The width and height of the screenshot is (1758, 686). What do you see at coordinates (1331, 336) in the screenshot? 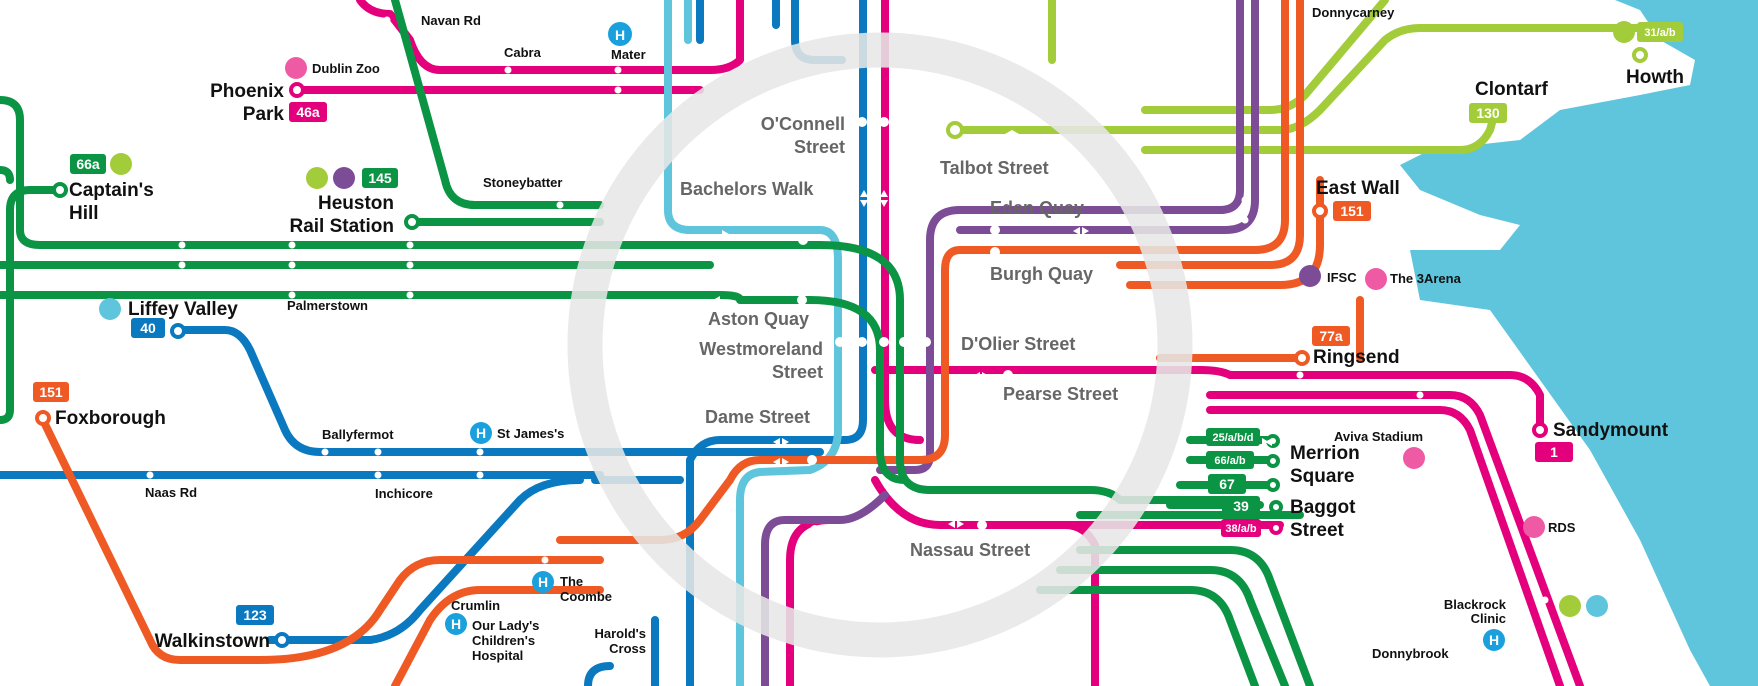
I see `badge-77a-label: 77a` at bounding box center [1331, 336].